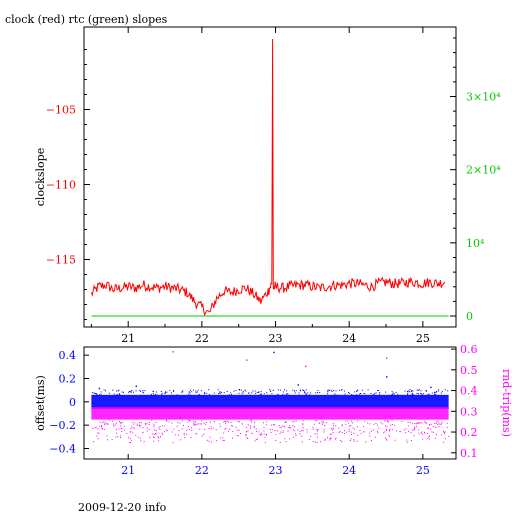 The image size is (512, 512). What do you see at coordinates (483, 97) in the screenshot?
I see `top-y2-tick-label: 3×10⁴` at bounding box center [483, 97].